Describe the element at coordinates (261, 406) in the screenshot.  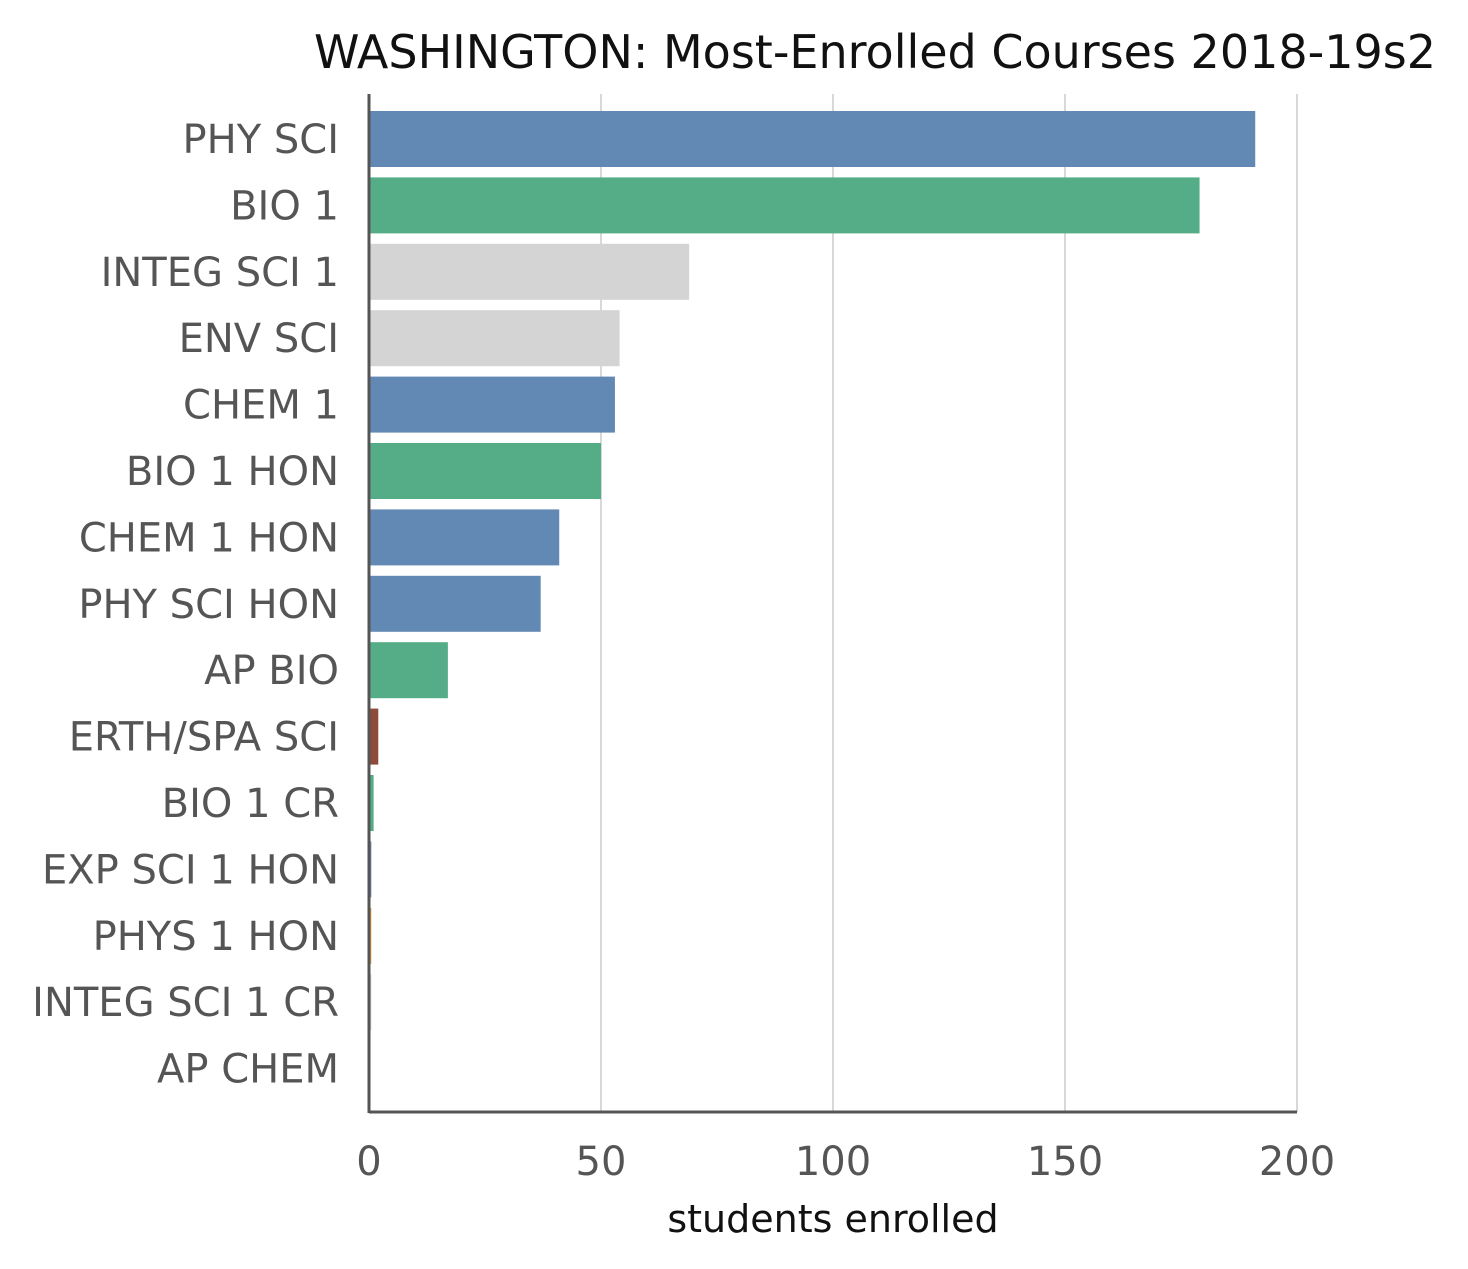
I see `category-label: CHEM 1` at that location.